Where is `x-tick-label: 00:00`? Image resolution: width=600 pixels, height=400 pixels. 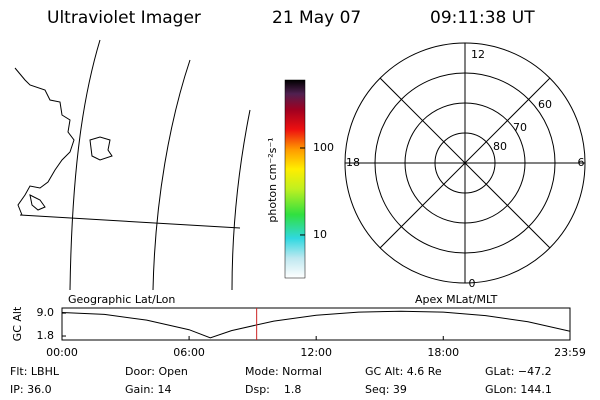 x-tick-label: 00:00 is located at coordinates (62, 352).